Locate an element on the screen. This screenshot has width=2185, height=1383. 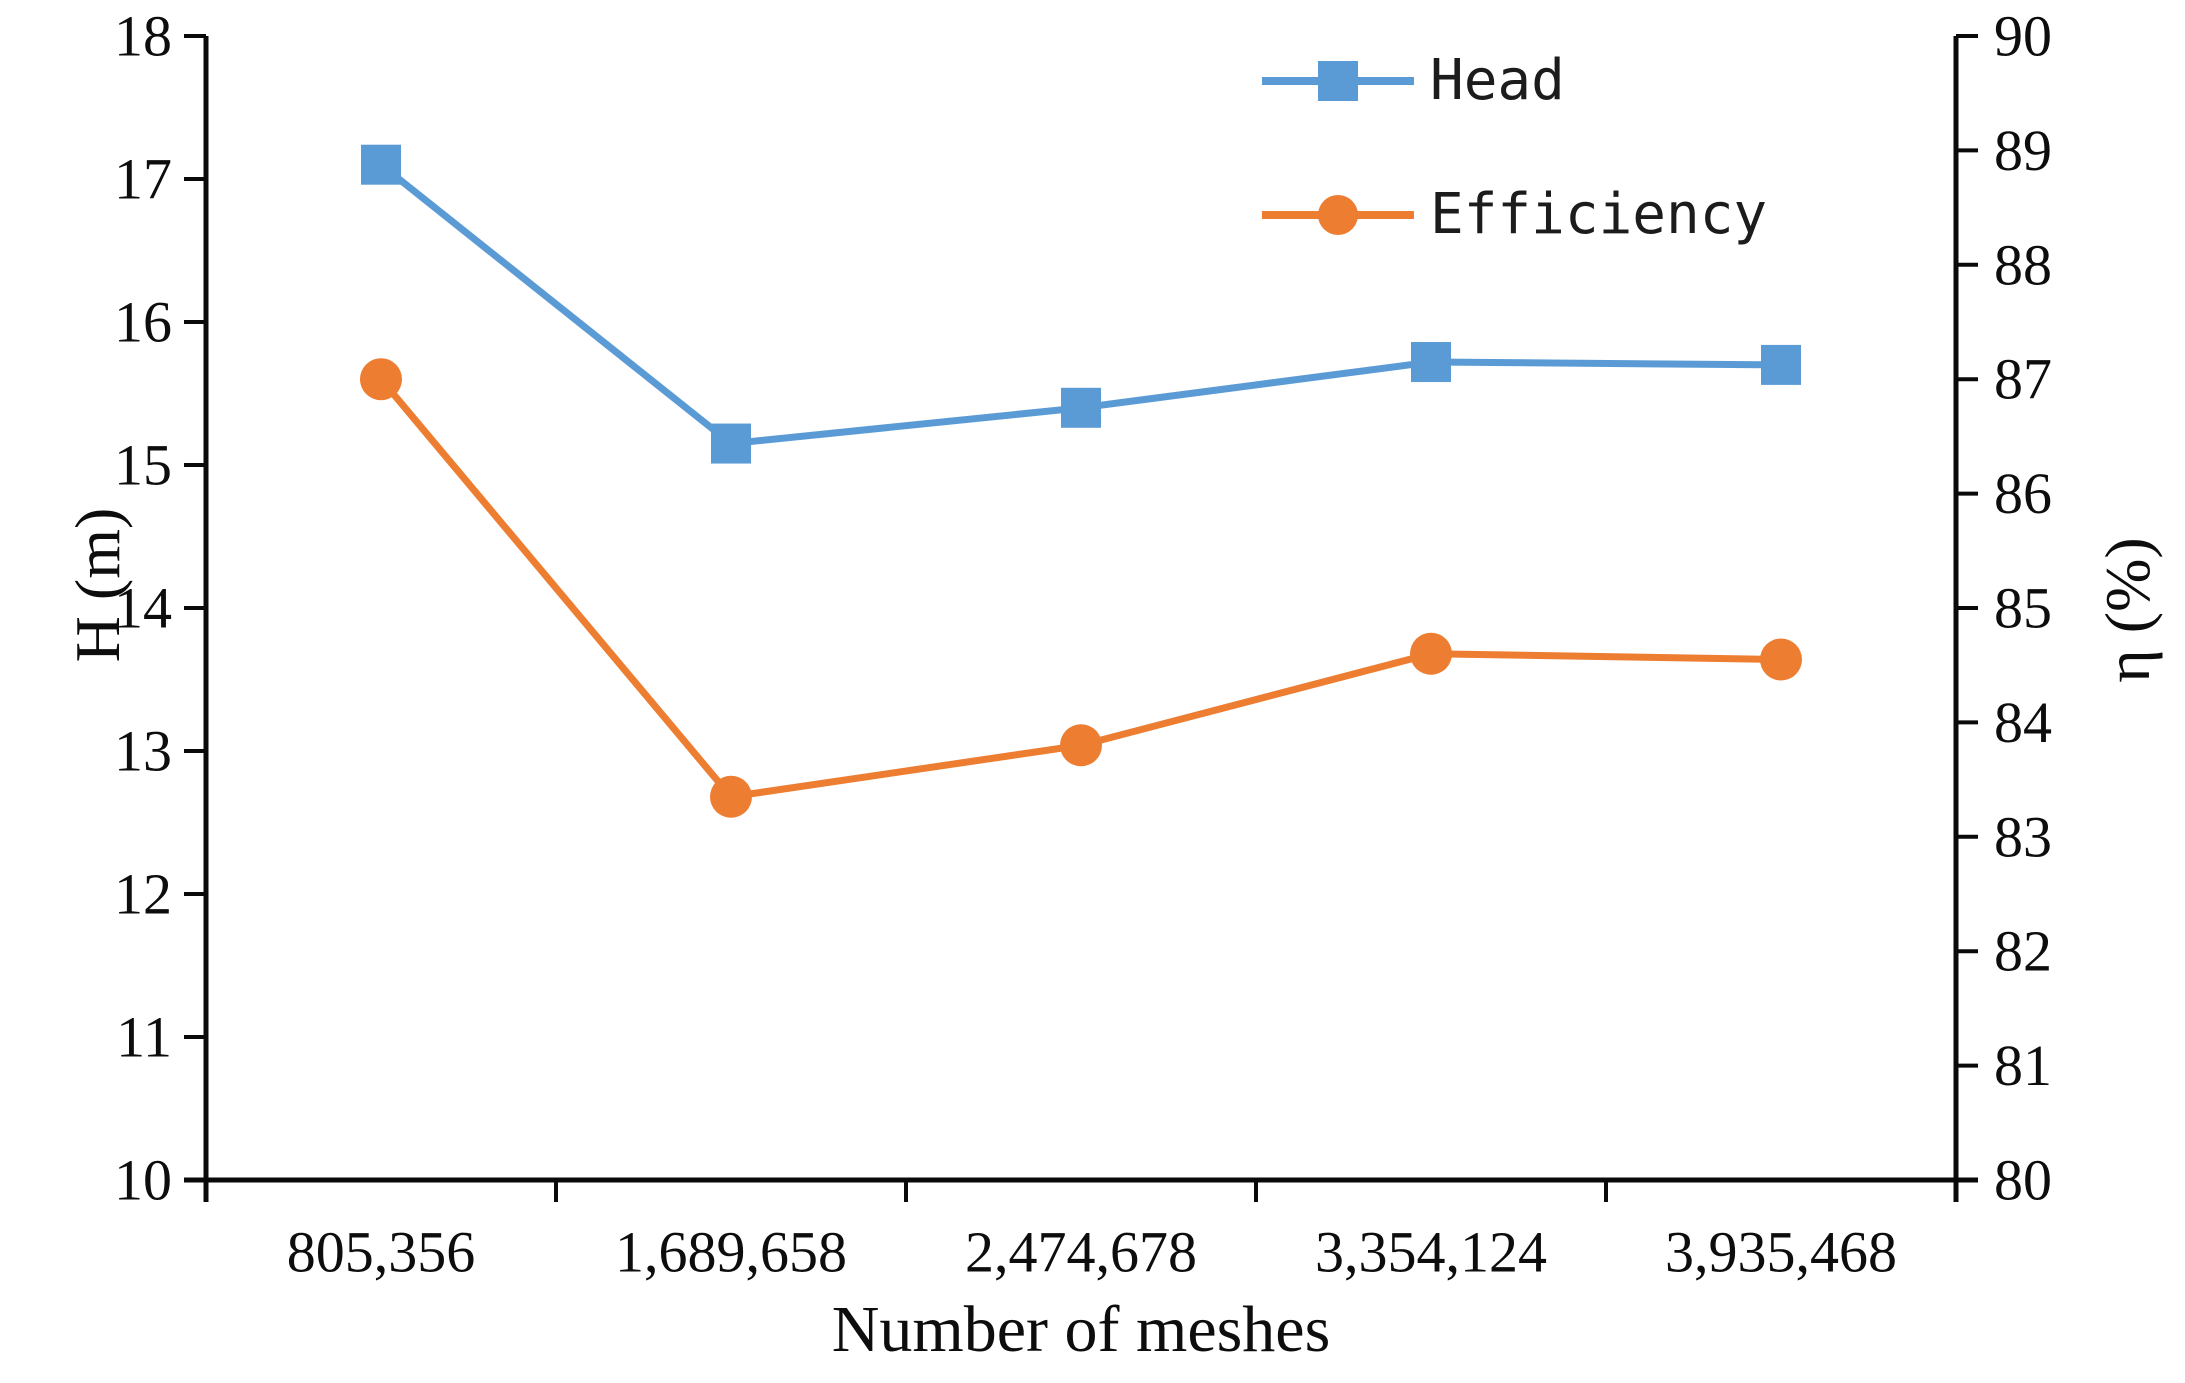
legend-item-head: Head is located at coordinates (1413, 81).